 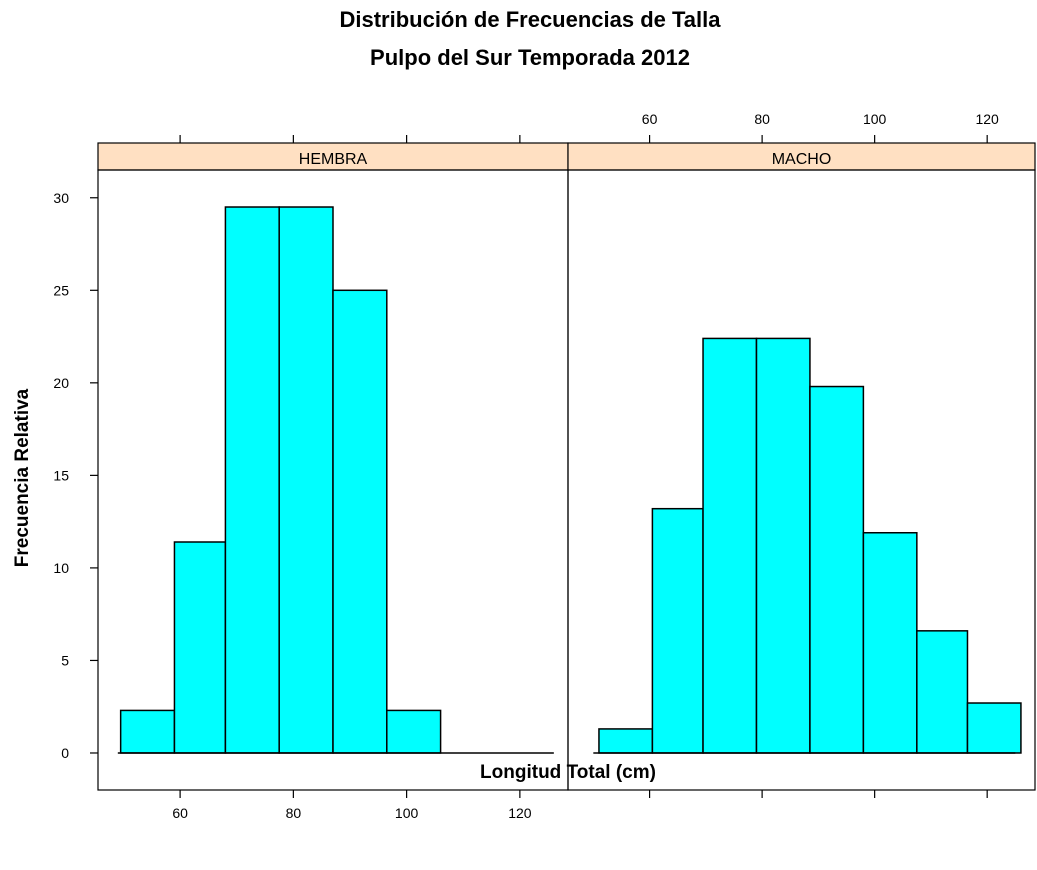 What do you see at coordinates (987, 119) in the screenshot?
I see `x-tick-label-top: 120` at bounding box center [987, 119].